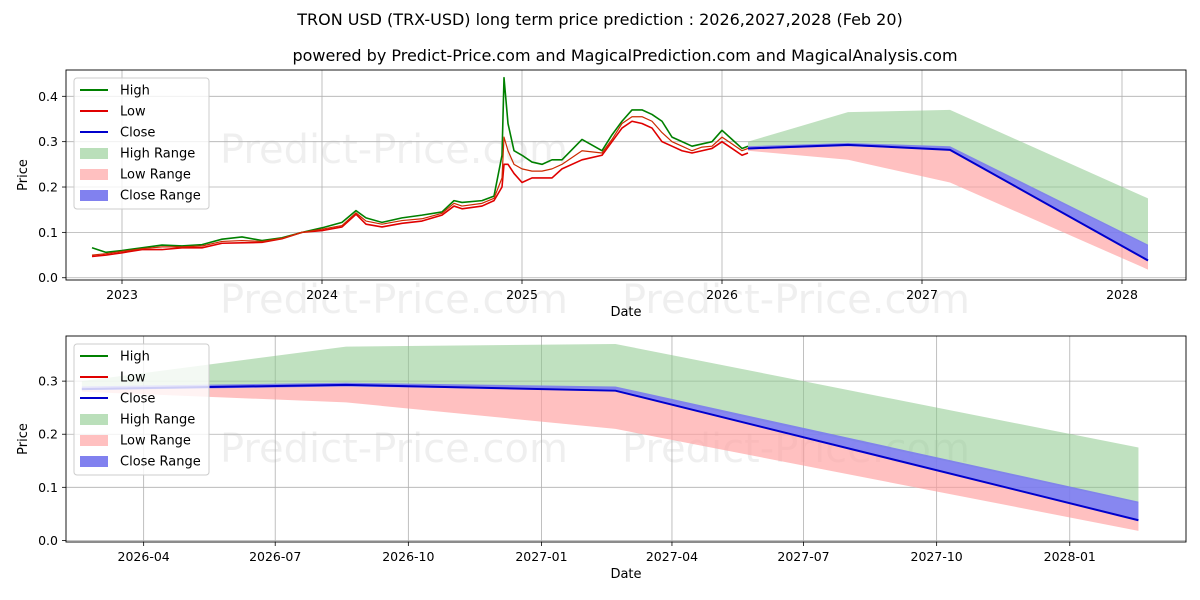 This screenshot has height=600, width=1200. I want to click on x-tick-label: 2026-07, so click(275, 556).